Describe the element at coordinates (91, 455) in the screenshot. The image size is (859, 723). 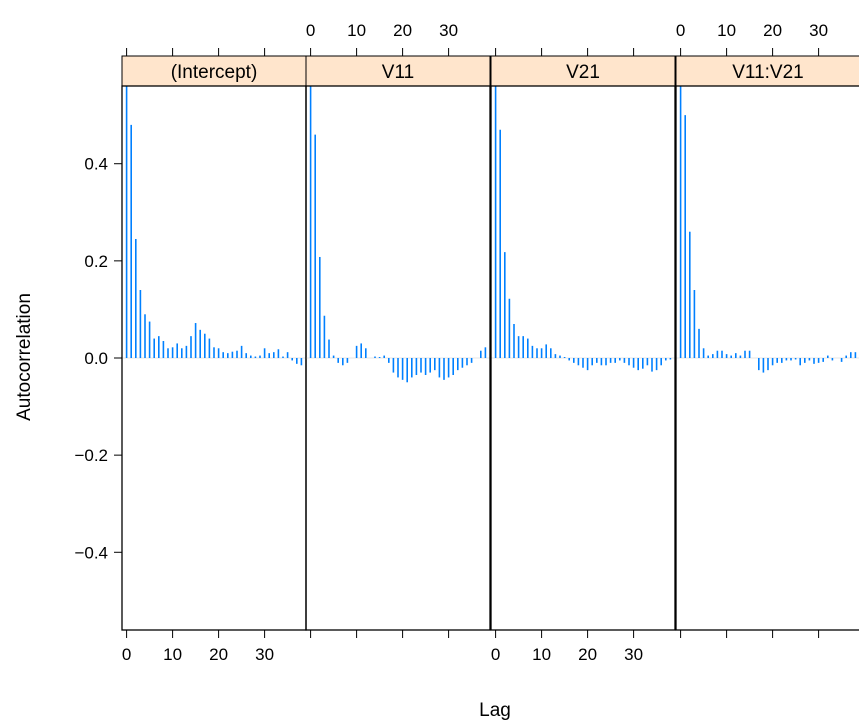
I see `y-tick-label: −0.2` at that location.